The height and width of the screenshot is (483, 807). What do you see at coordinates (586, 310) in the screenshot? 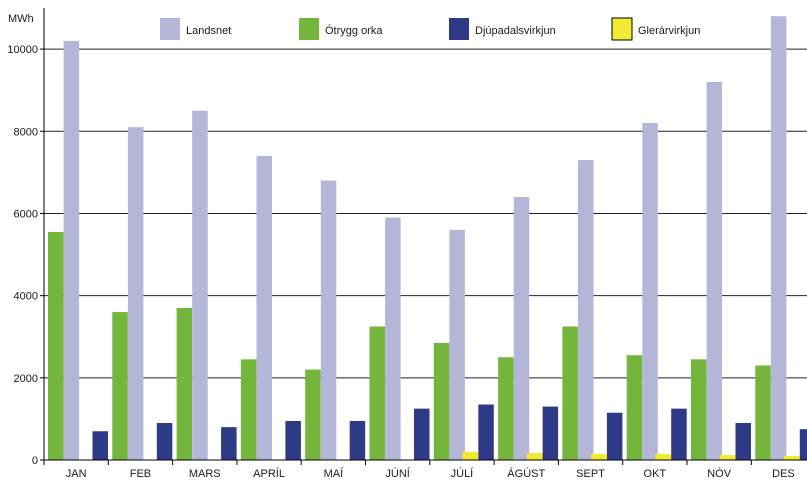
I see `bar-landsnet-sept` at bounding box center [586, 310].